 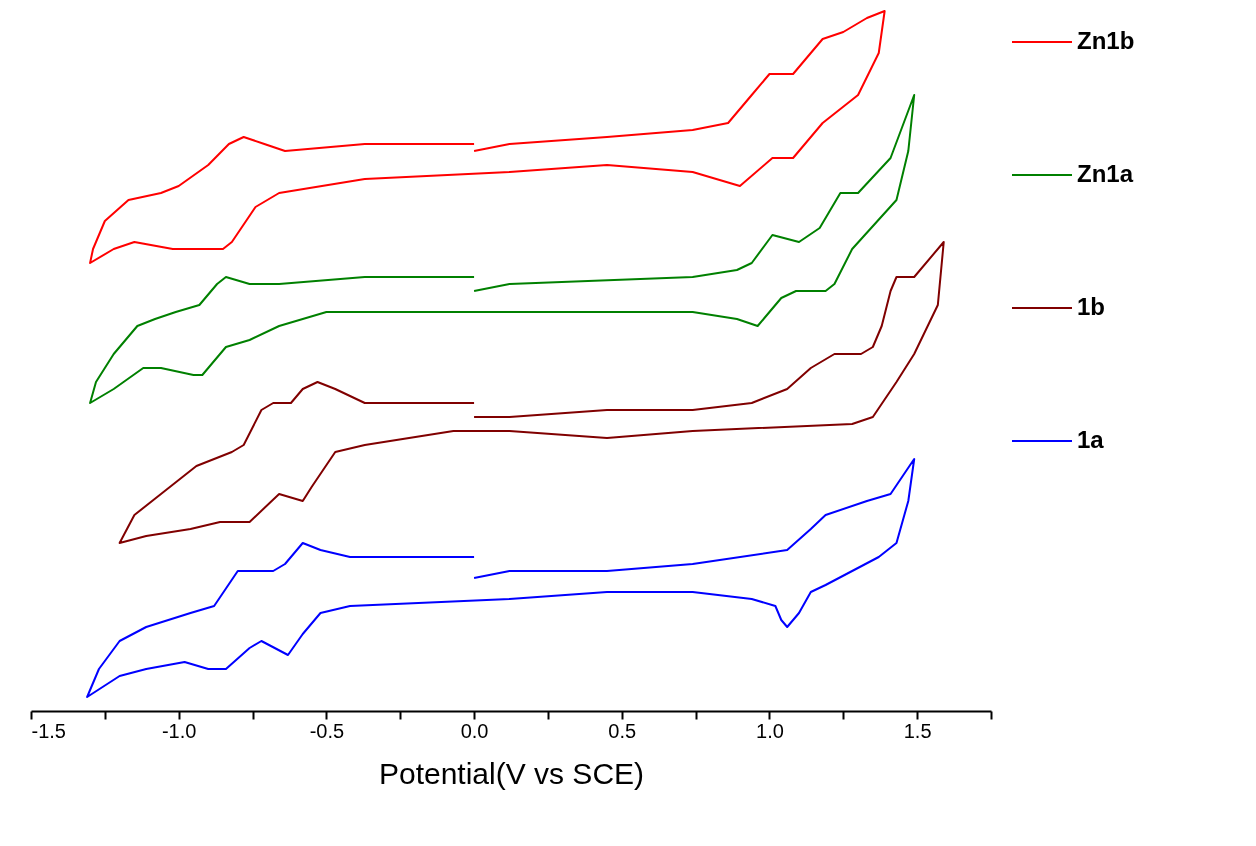 What do you see at coordinates (1106, 40) in the screenshot?
I see `legend-label: Zn1b` at bounding box center [1106, 40].